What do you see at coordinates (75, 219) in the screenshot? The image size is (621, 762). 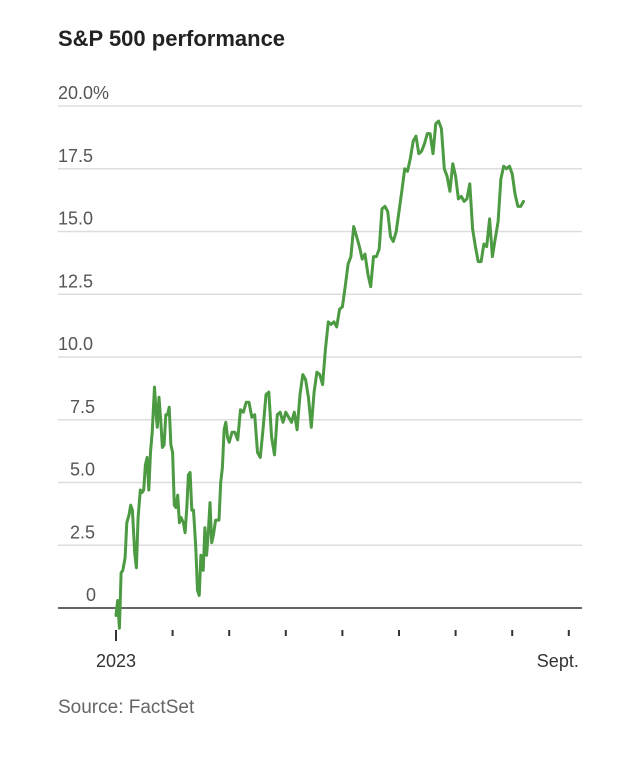 I see `y-tick-label: 15.0` at bounding box center [75, 219].